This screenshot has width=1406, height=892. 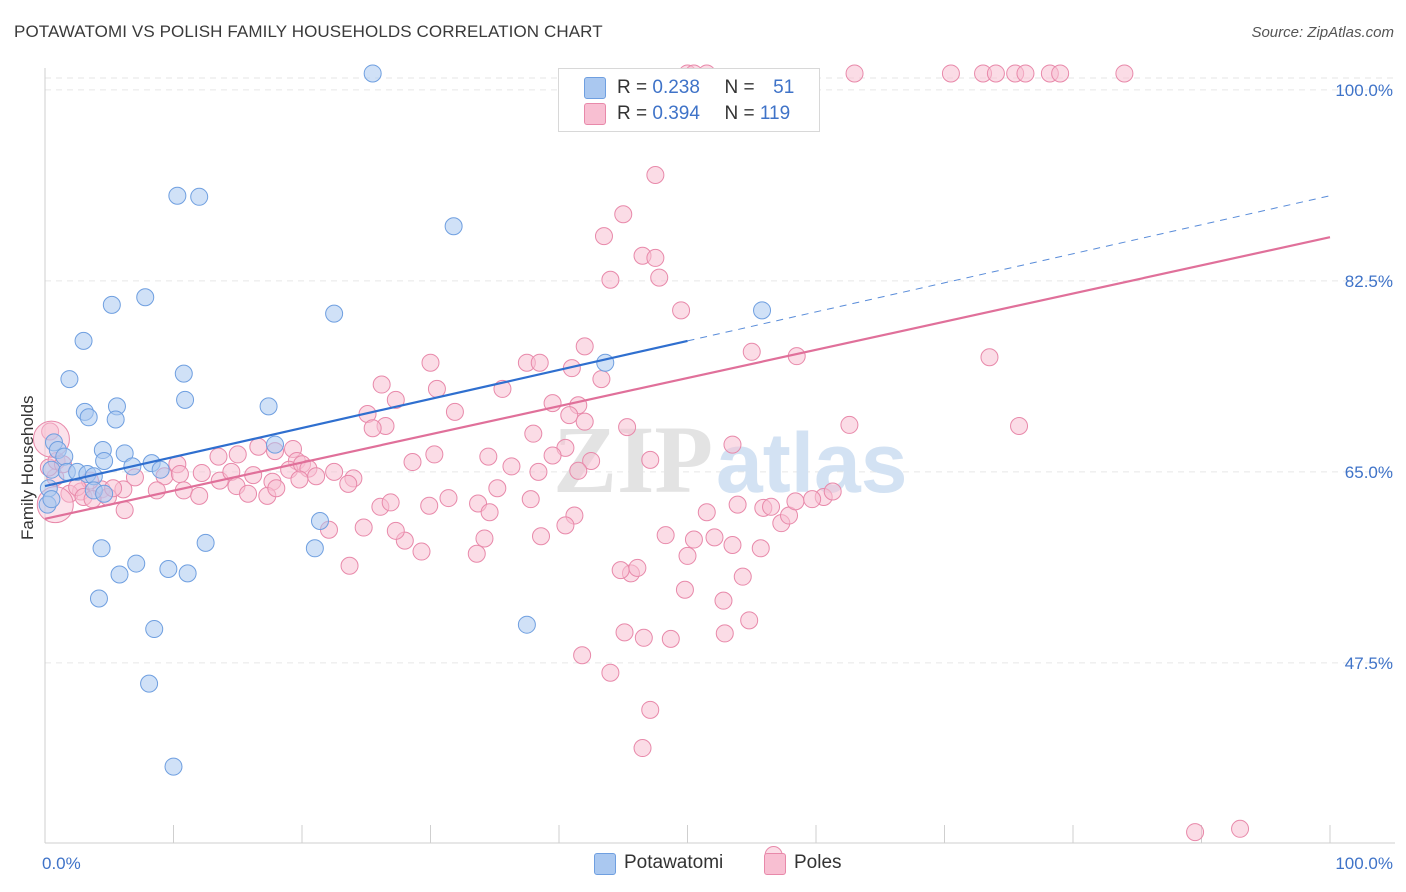 I want to click on trend-line-potawatomi, so click(x=366, y=413).